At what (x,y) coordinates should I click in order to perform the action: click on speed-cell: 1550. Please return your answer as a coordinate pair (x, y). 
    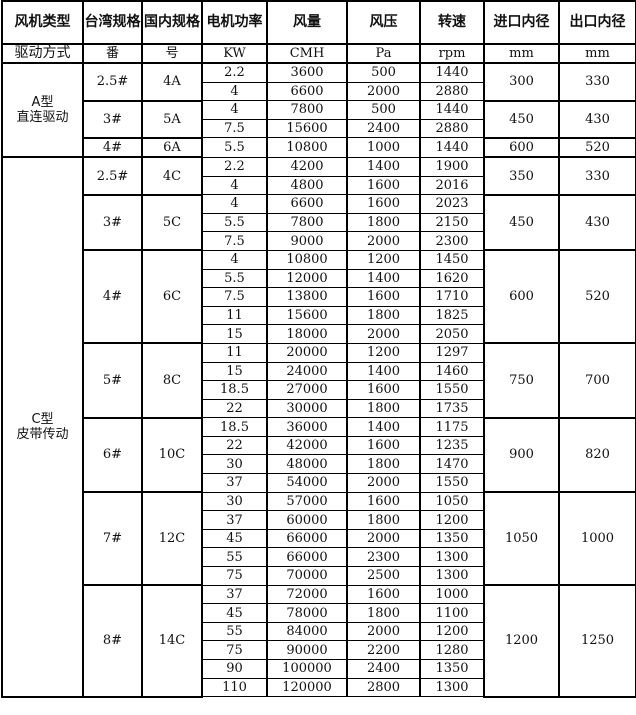
    Looking at the image, I should click on (452, 483).